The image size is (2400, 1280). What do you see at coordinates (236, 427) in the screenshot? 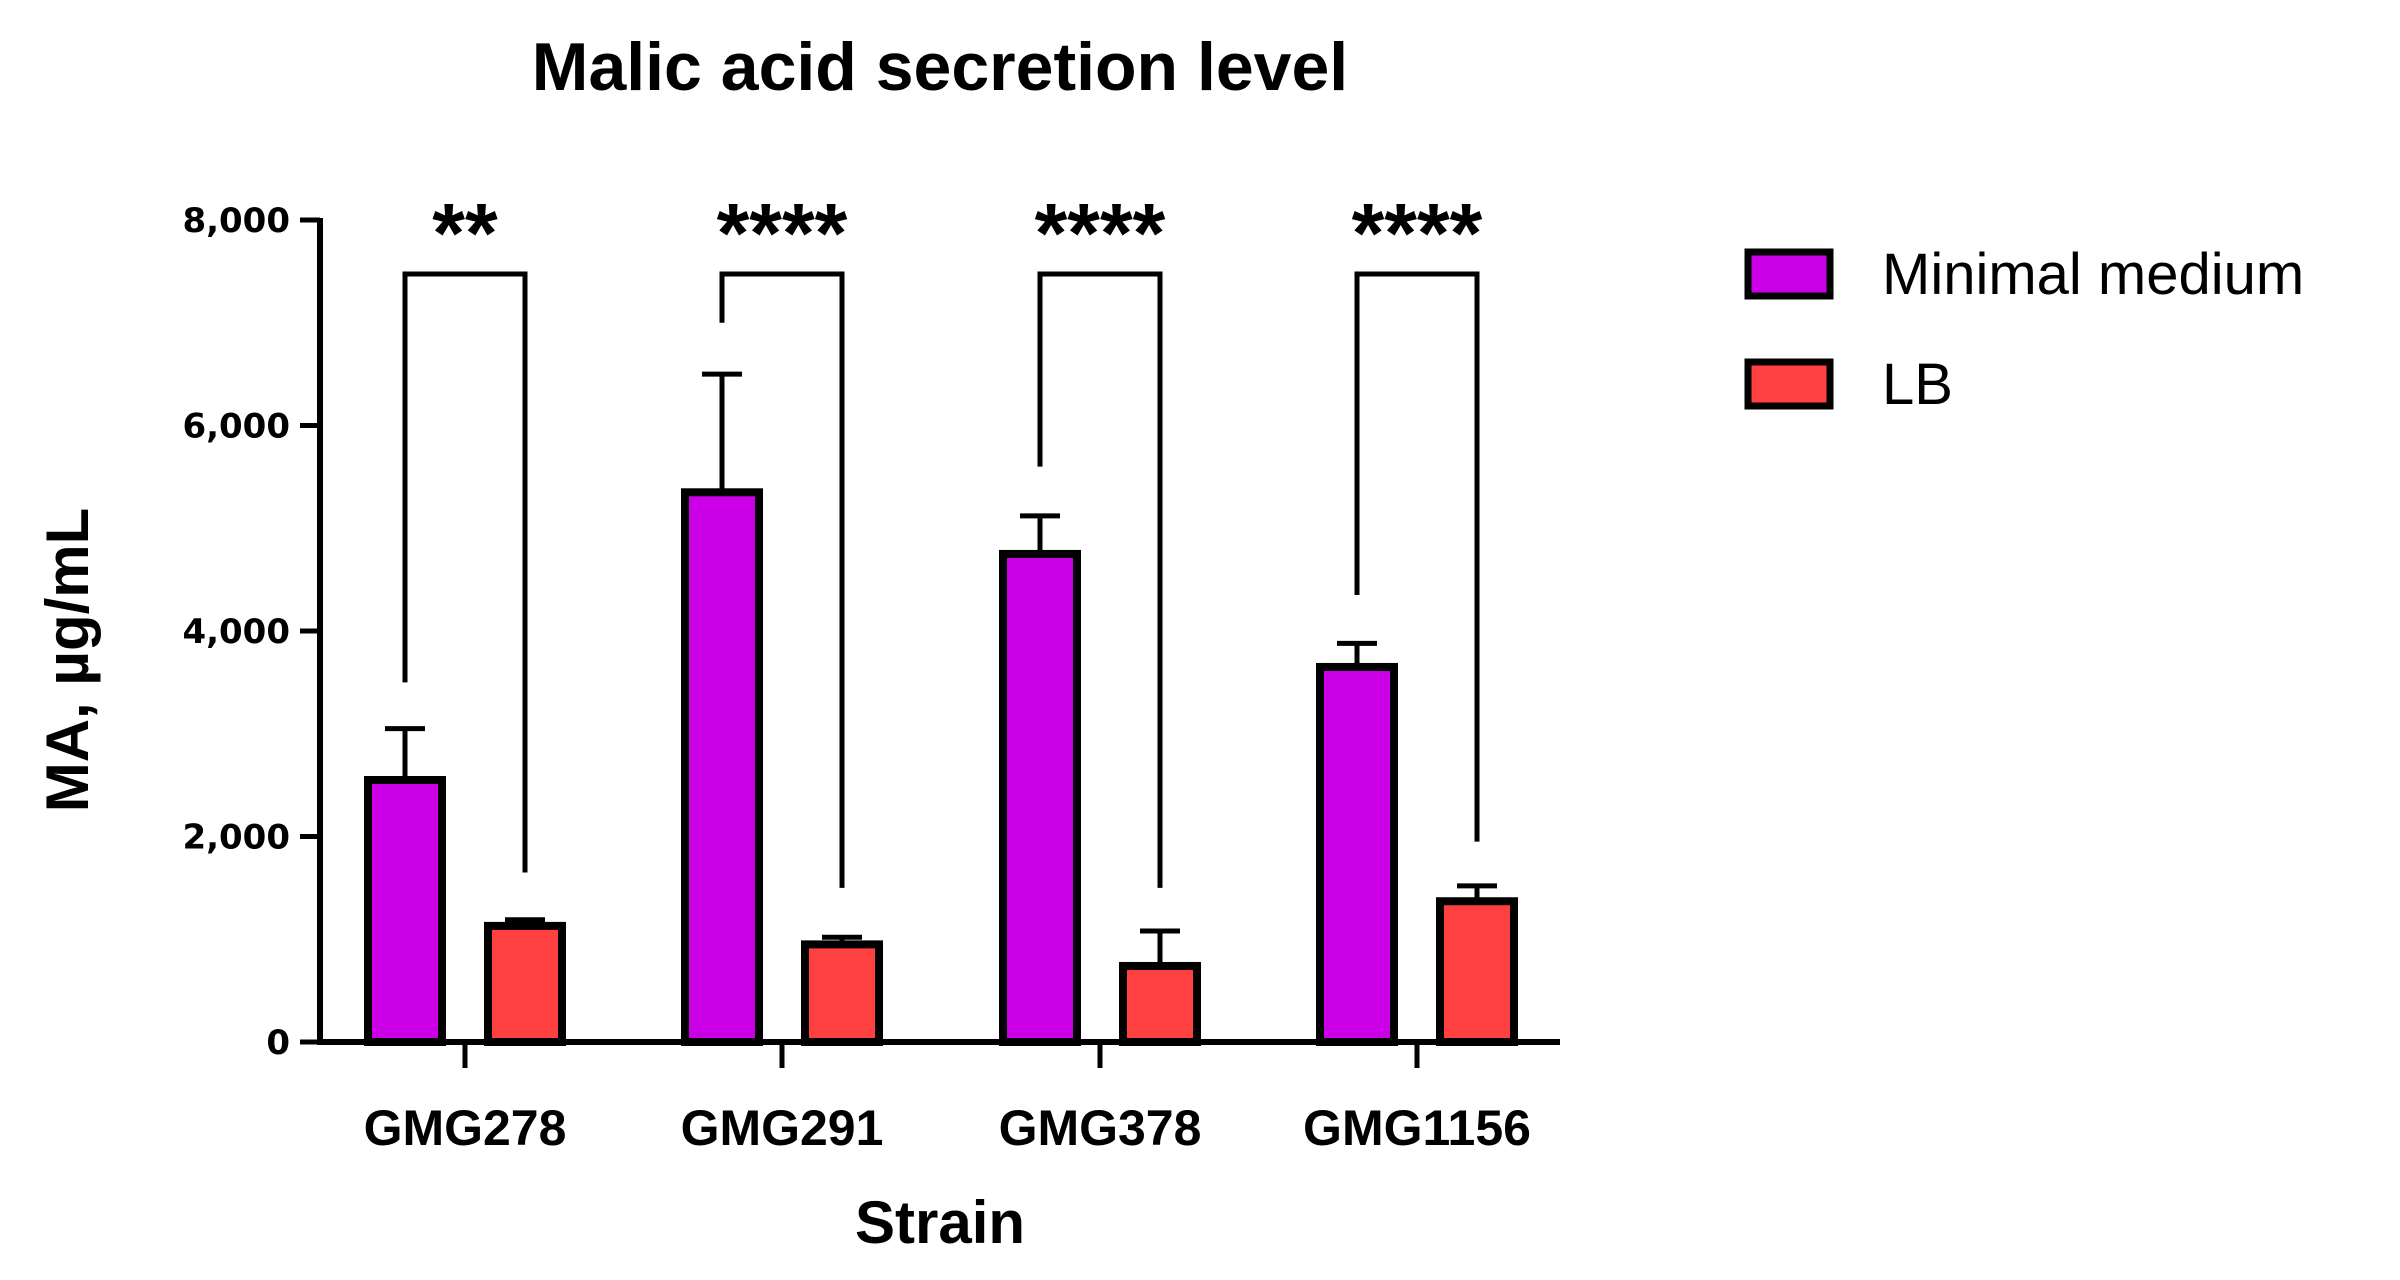
I see `y-tick-label: 6,000` at bounding box center [236, 427].